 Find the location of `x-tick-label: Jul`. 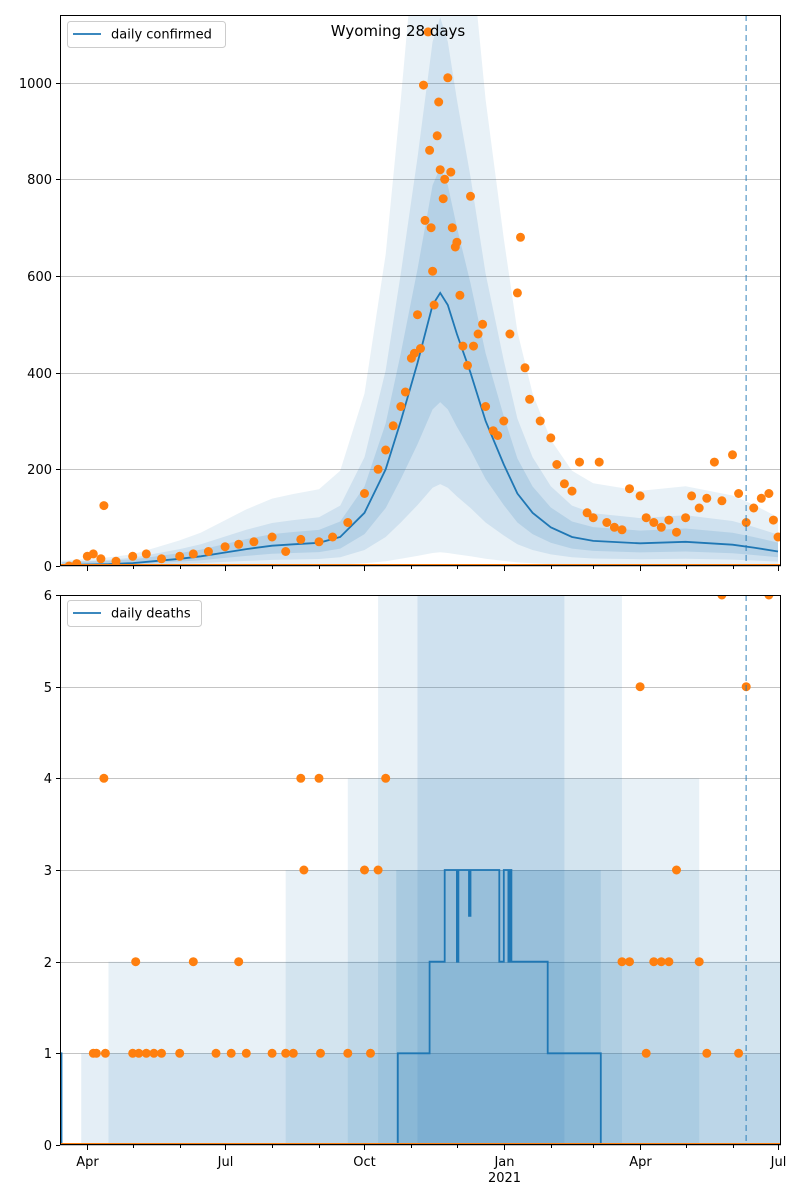

x-tick-label: Jul is located at coordinates (225, 1162).